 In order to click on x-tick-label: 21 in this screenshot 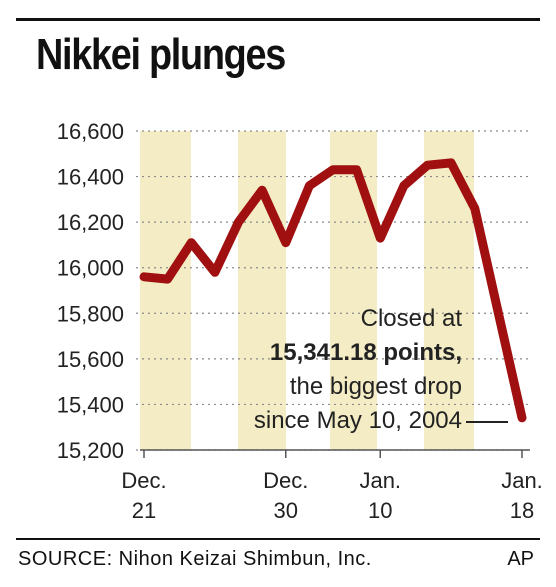, I will do `click(144, 510)`.